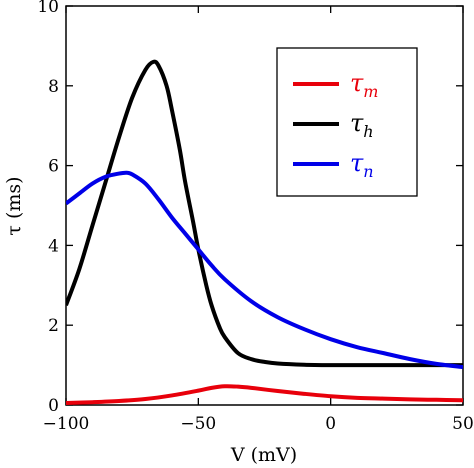  What do you see at coordinates (198, 424) in the screenshot?
I see `x-tick-label: −50` at bounding box center [198, 424].